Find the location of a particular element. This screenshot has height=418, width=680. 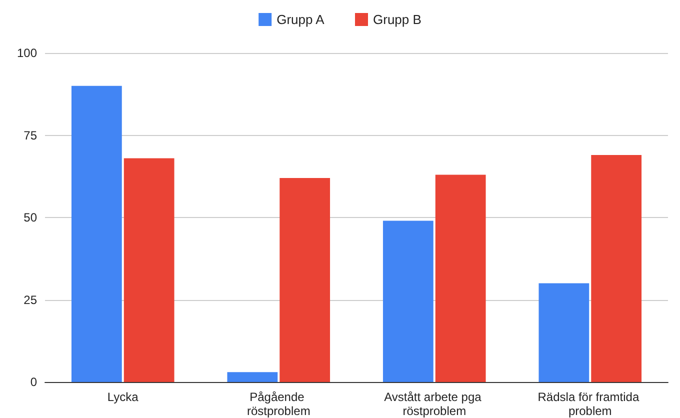

y-tick-label: 0 is located at coordinates (34, 382).